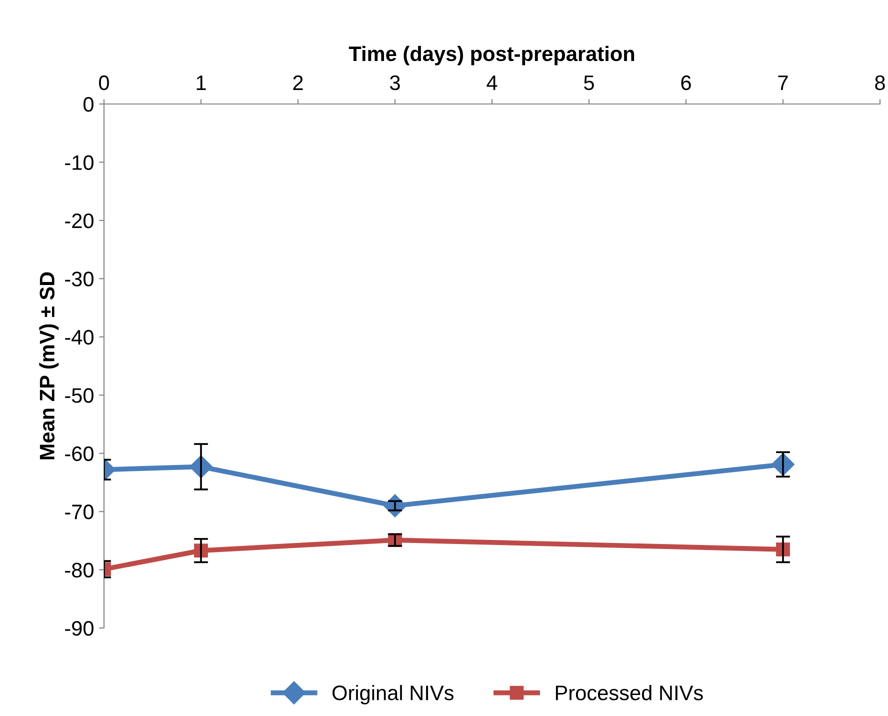 This screenshot has height=716, width=888. What do you see at coordinates (393, 694) in the screenshot?
I see `legend-label: Original NIVs` at bounding box center [393, 694].